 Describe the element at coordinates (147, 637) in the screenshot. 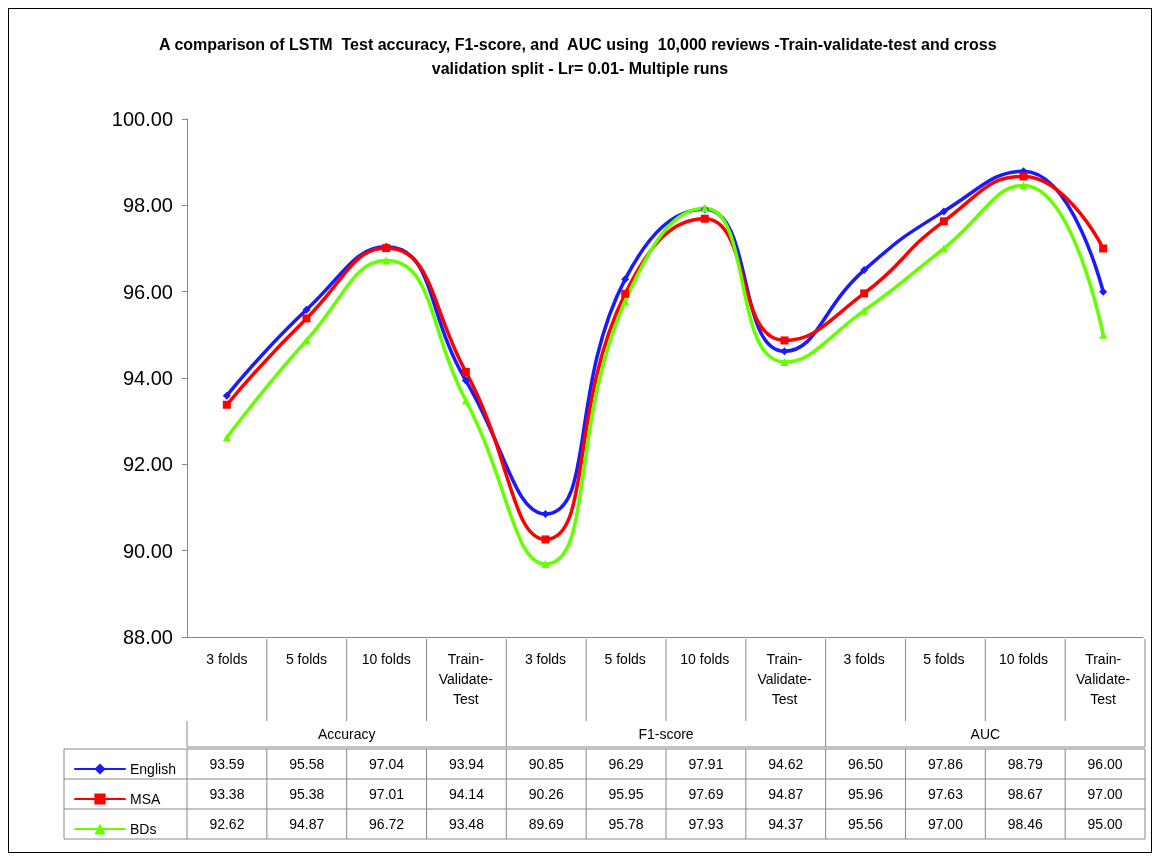

I see `y-tick-label: 88.00` at that location.